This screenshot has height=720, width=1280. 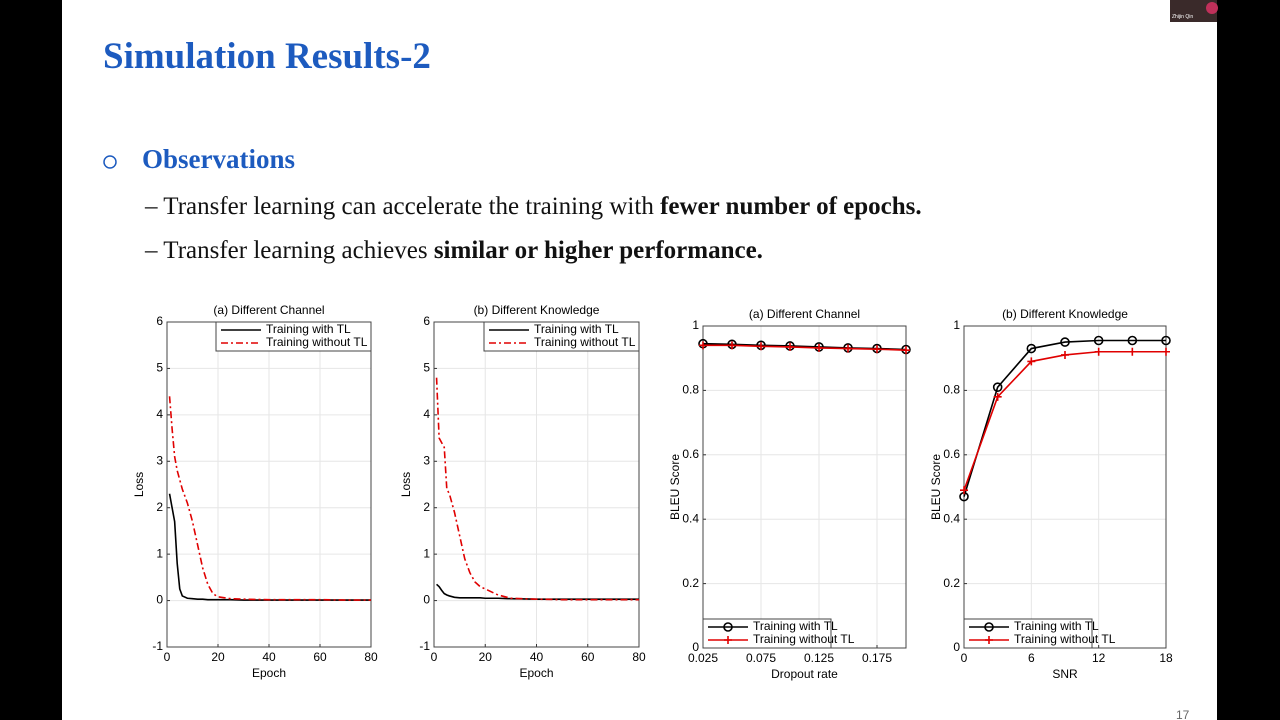 What do you see at coordinates (819, 658) in the screenshot?
I see `x-tick-label: 0.125` at bounding box center [819, 658].